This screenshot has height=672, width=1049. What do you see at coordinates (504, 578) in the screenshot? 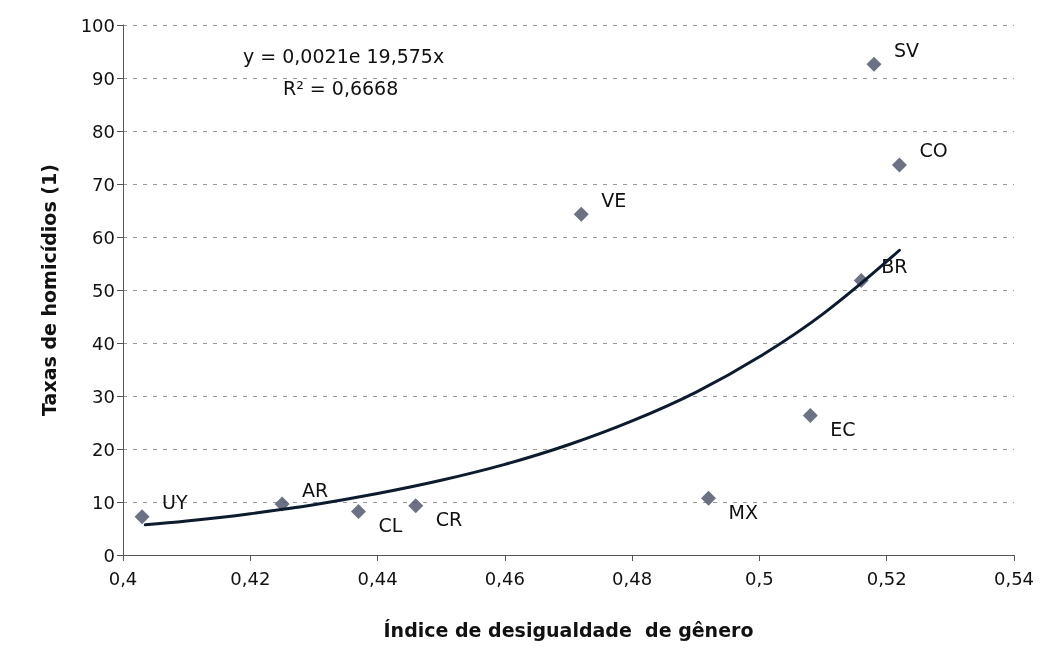
I see `x-tick-label: 0,46` at bounding box center [504, 578].